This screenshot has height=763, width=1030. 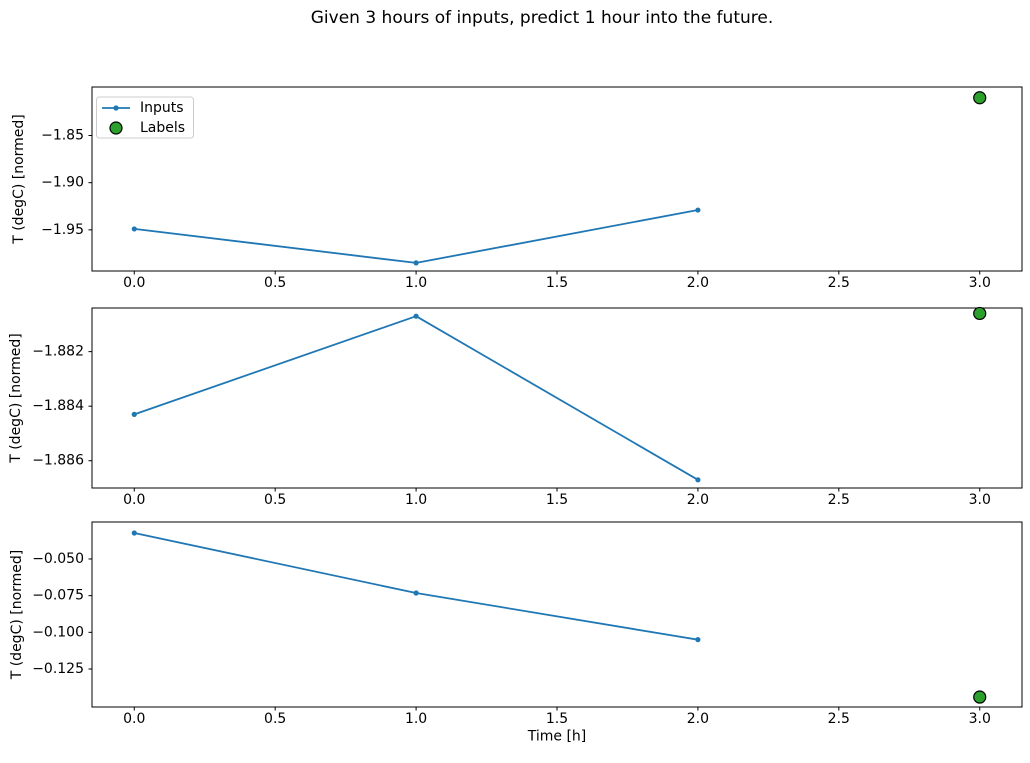 What do you see at coordinates (116, 128) in the screenshot?
I see `legend-labels-marker` at bounding box center [116, 128].